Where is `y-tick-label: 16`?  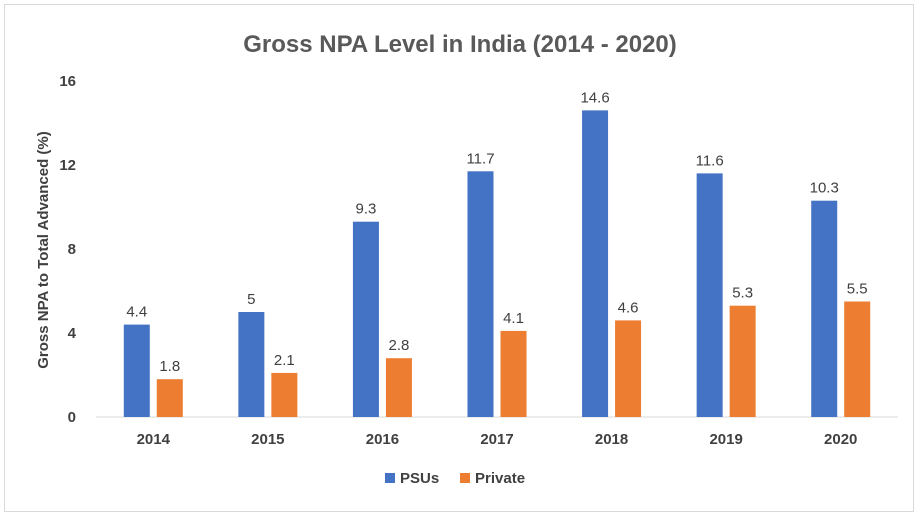 y-tick-label: 16 is located at coordinates (67, 81).